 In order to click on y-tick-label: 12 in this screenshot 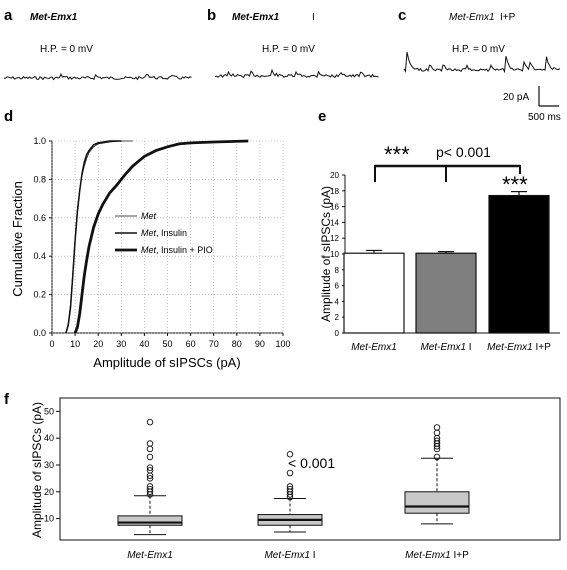, I will do `click(334, 238)`.